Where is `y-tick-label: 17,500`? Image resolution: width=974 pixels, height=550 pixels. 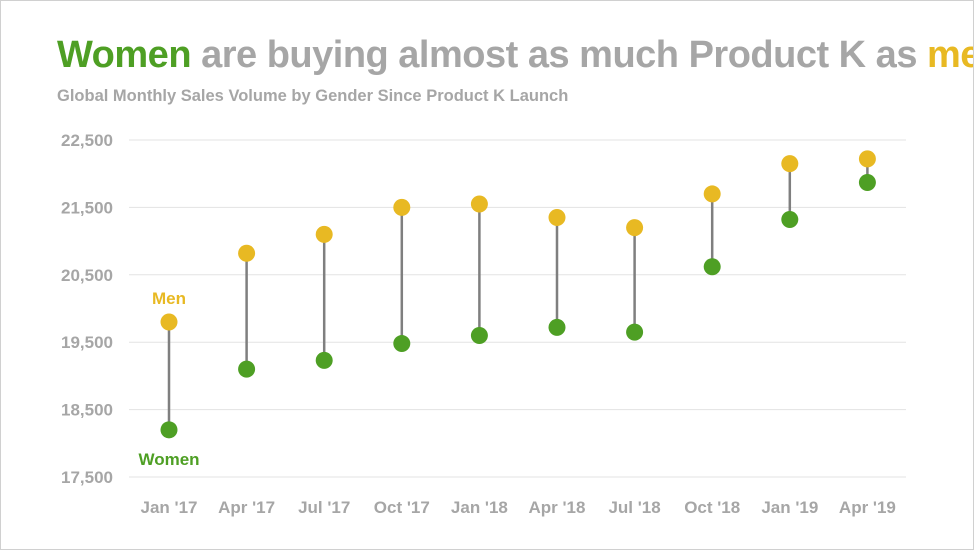
y-tick-label: 17,500 is located at coordinates (87, 477).